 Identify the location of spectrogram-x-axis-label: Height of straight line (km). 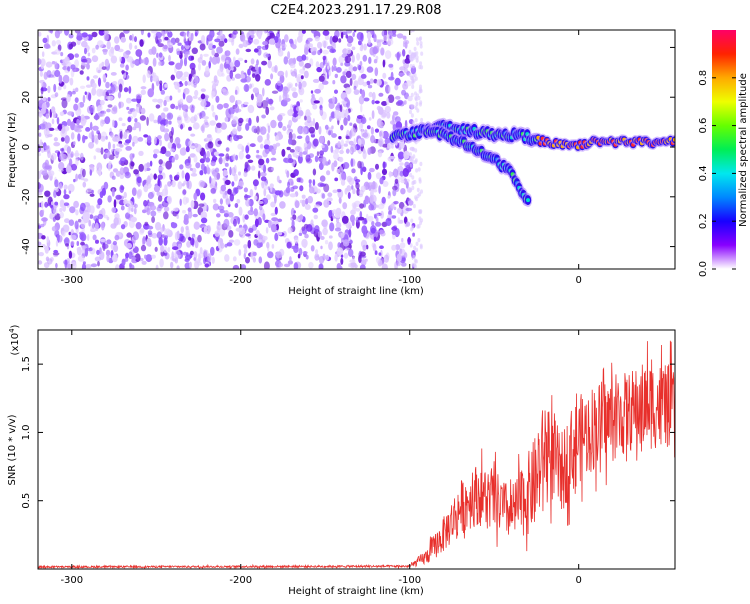
(356, 291).